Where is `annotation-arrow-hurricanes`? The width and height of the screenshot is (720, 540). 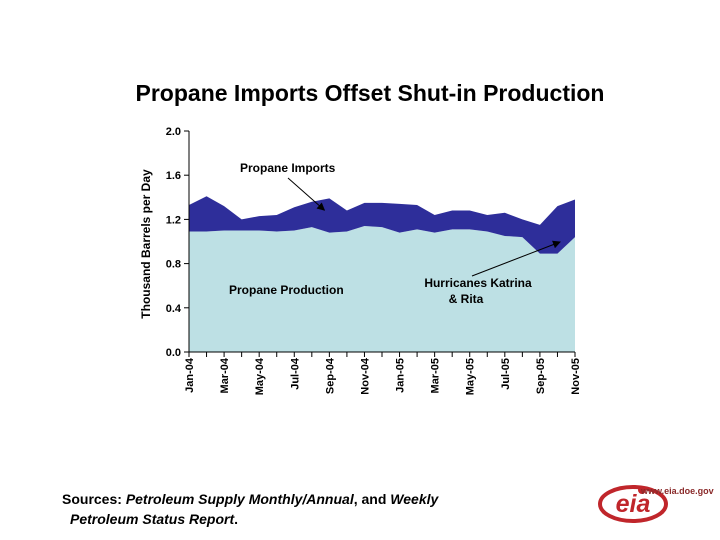 annotation-arrow-hurricanes is located at coordinates (516, 258).